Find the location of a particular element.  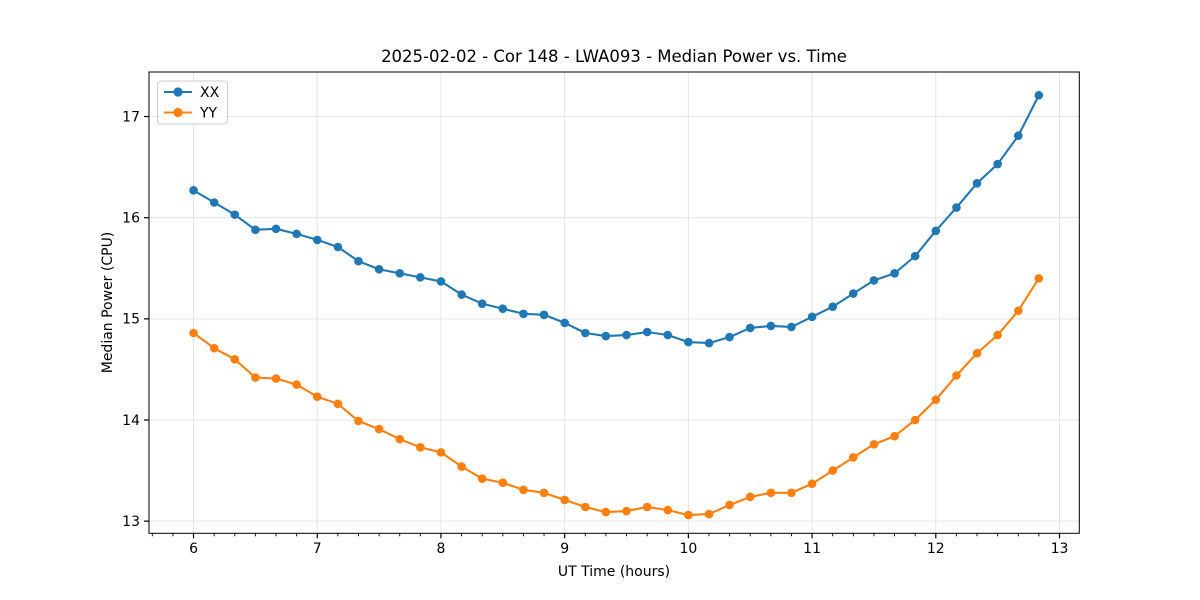

x-tick-label: 6 is located at coordinates (193, 549).